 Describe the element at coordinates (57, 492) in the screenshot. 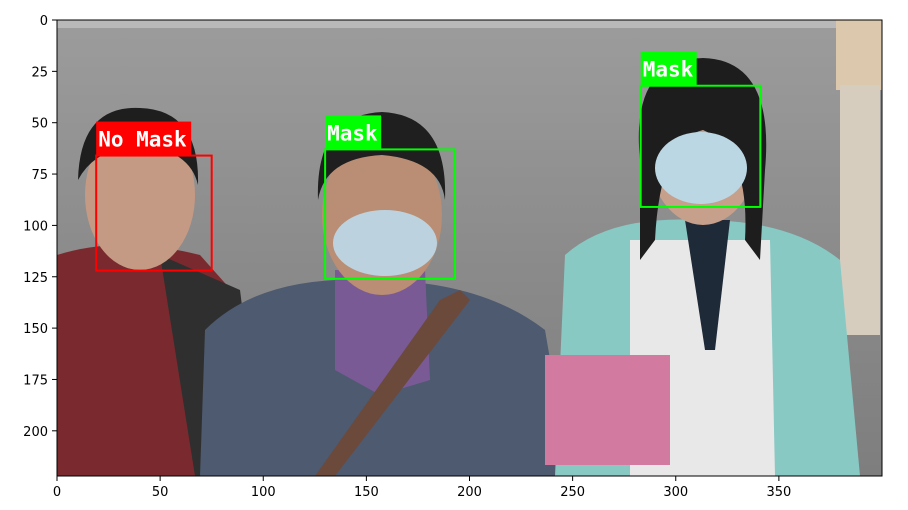

I see `x-tick-label: 0` at that location.